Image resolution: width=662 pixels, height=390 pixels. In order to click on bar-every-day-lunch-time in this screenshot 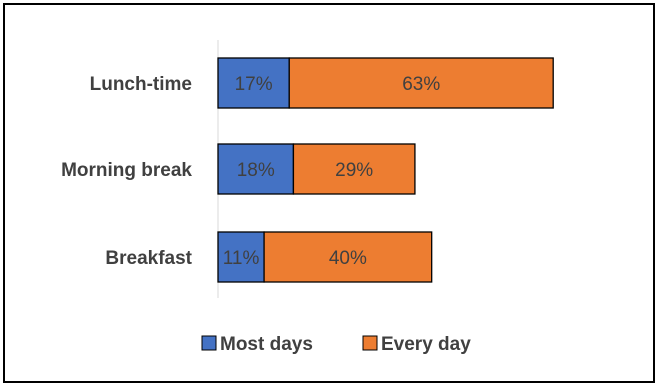, I will do `click(421, 83)`.